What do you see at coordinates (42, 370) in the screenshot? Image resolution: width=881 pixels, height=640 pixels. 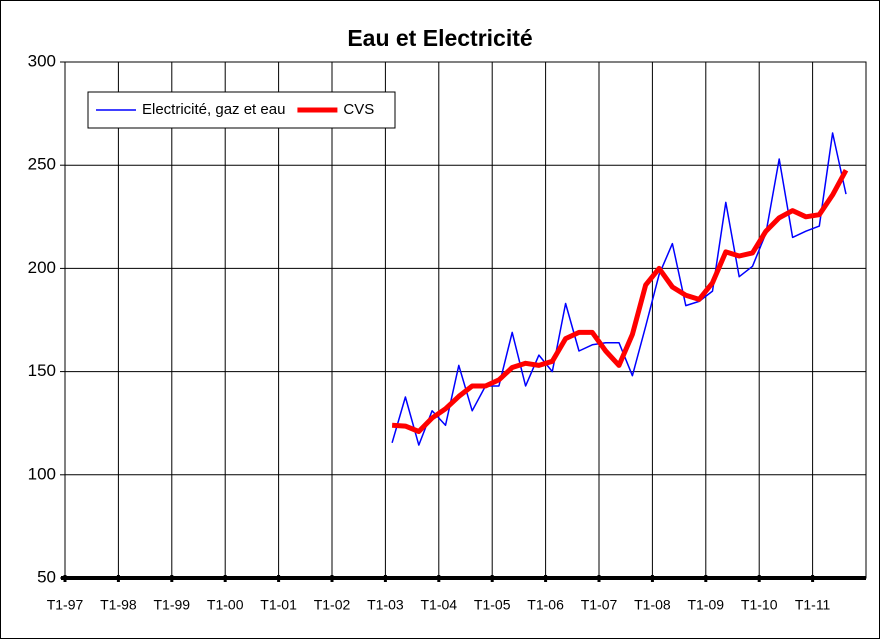 I see `y-tick-label: 150` at bounding box center [42, 370].